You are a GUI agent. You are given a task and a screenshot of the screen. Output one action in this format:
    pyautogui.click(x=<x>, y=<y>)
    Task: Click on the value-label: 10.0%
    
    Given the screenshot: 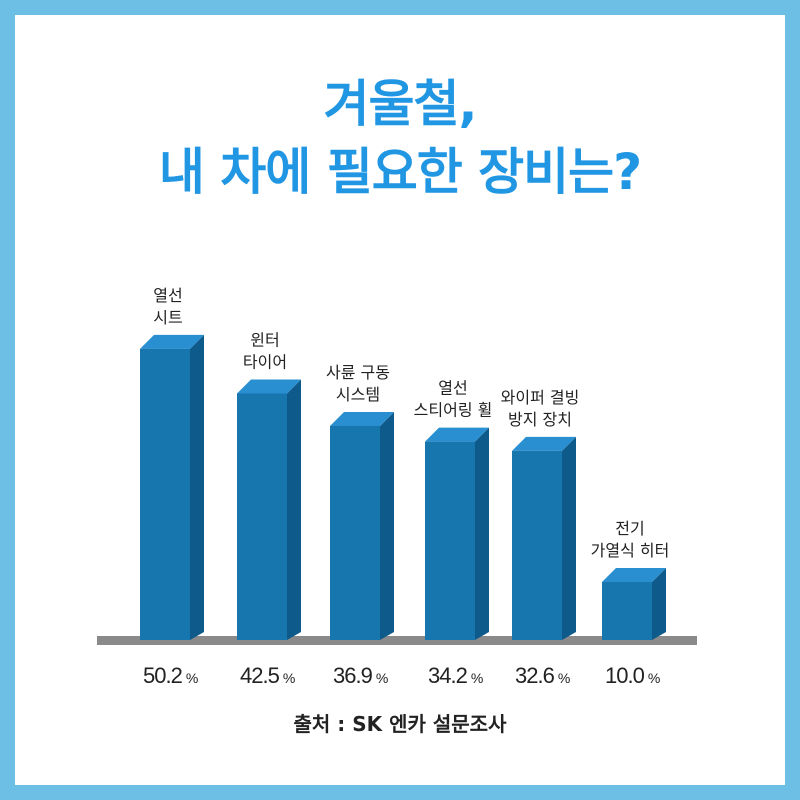 What is the action you would take?
    pyautogui.click(x=632, y=675)
    